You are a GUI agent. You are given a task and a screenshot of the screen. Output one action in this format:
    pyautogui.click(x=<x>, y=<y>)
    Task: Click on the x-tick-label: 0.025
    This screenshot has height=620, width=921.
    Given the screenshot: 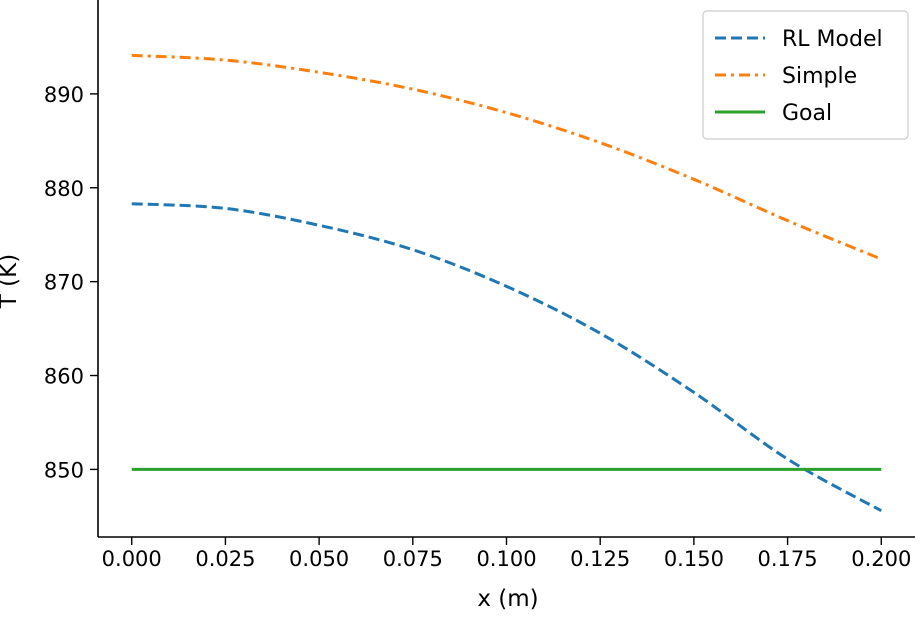 What is the action you would take?
    pyautogui.click(x=225, y=559)
    